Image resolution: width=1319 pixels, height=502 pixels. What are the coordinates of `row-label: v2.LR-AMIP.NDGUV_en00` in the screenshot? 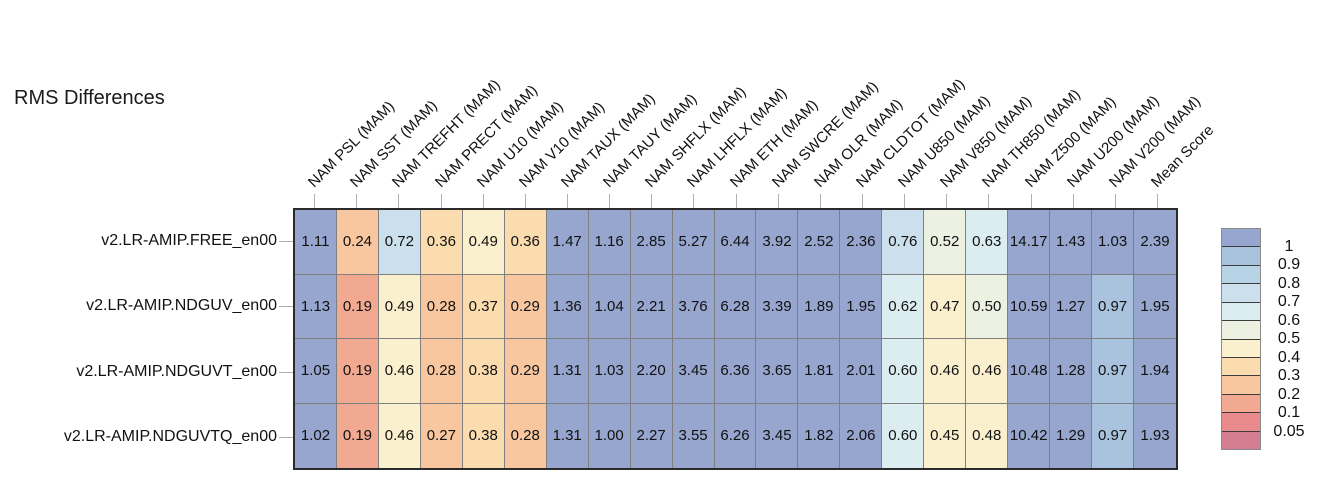 It's located at (181, 306).